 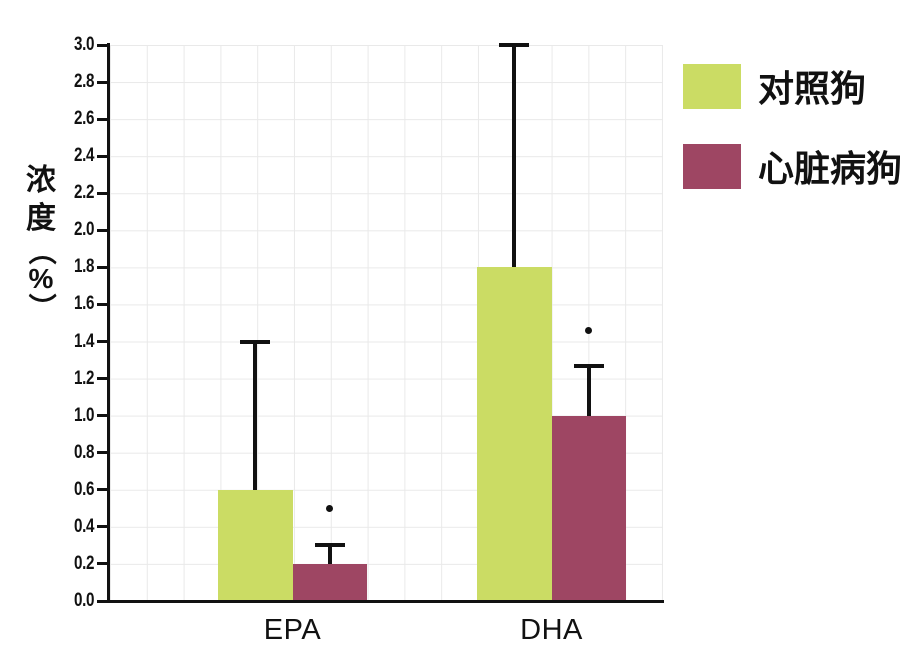 I want to click on x-category-label: DHA, so click(x=551, y=630).